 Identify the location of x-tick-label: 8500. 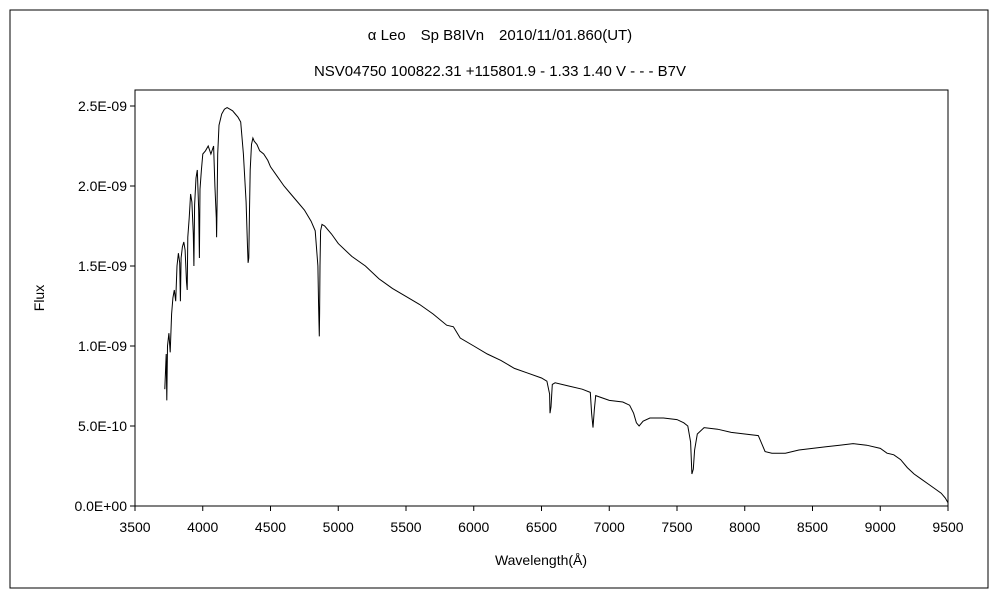
(812, 527).